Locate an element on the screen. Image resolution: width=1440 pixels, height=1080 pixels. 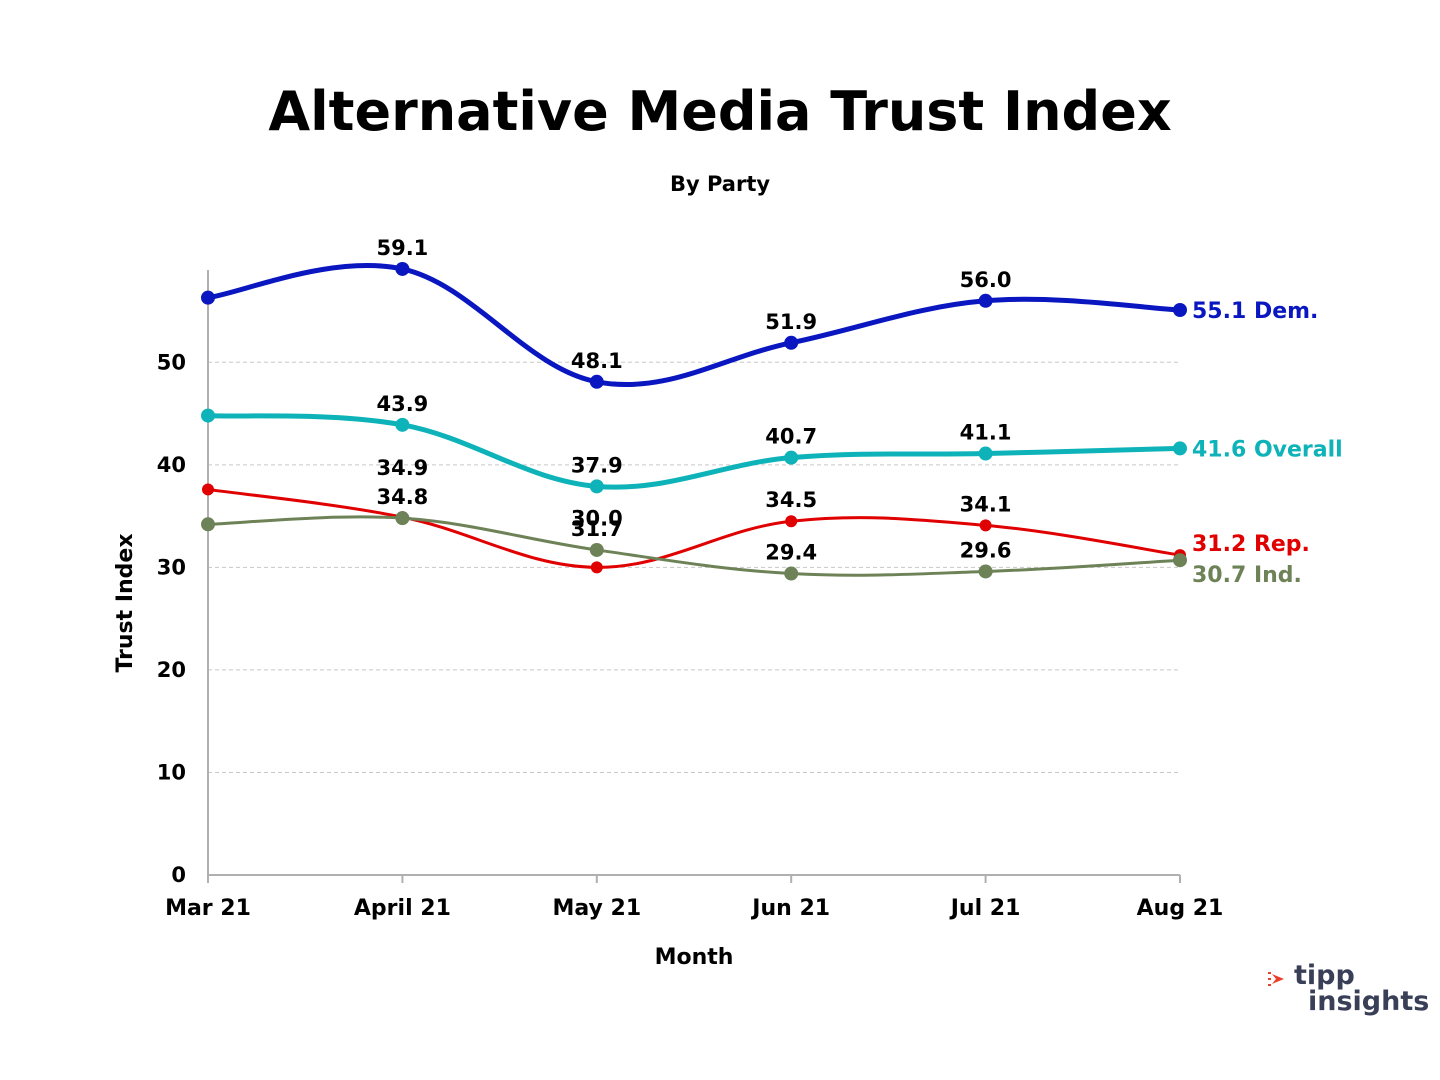
data-label-ind: 34.8 is located at coordinates (402, 497).